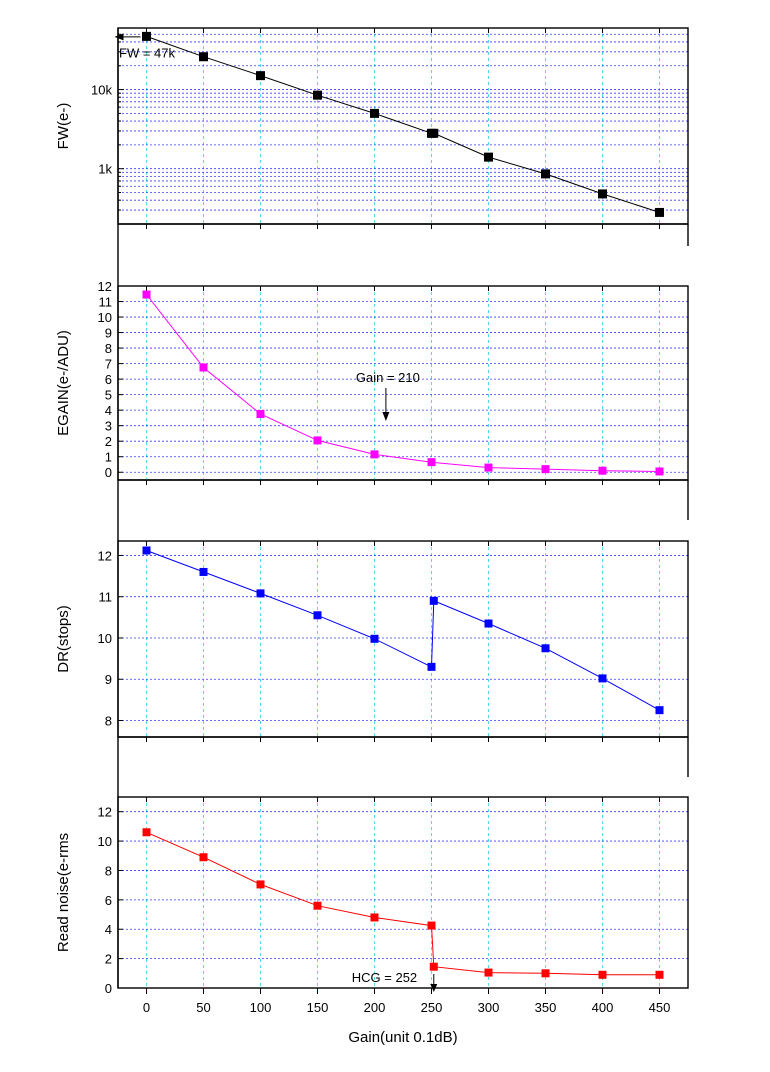 The width and height of the screenshot is (770, 1072). I want to click on egain-ytick-label: 11, so click(106, 302).